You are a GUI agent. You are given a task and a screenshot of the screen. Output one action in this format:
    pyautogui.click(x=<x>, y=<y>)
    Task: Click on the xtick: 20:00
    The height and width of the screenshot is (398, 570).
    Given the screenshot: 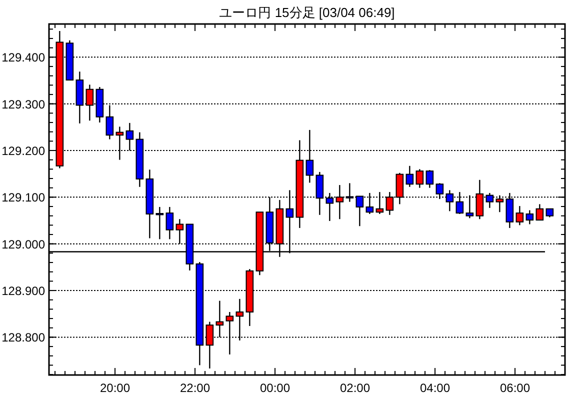 What is the action you would take?
    pyautogui.click(x=115, y=388)
    